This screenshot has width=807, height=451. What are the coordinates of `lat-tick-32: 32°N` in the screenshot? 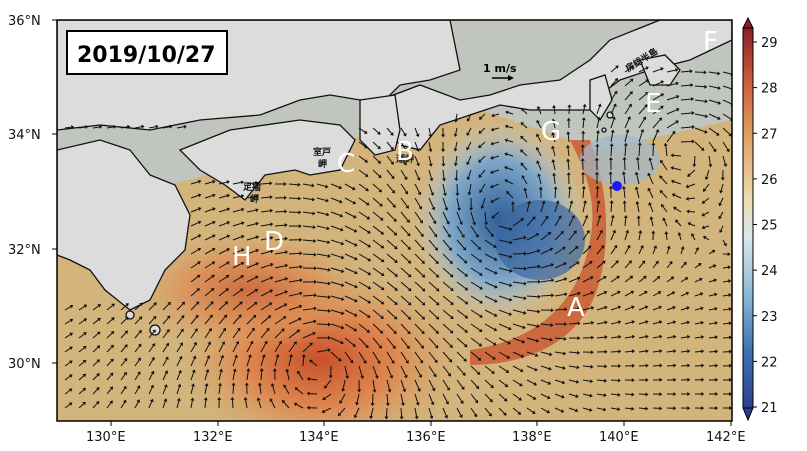 It's located at (24, 250).